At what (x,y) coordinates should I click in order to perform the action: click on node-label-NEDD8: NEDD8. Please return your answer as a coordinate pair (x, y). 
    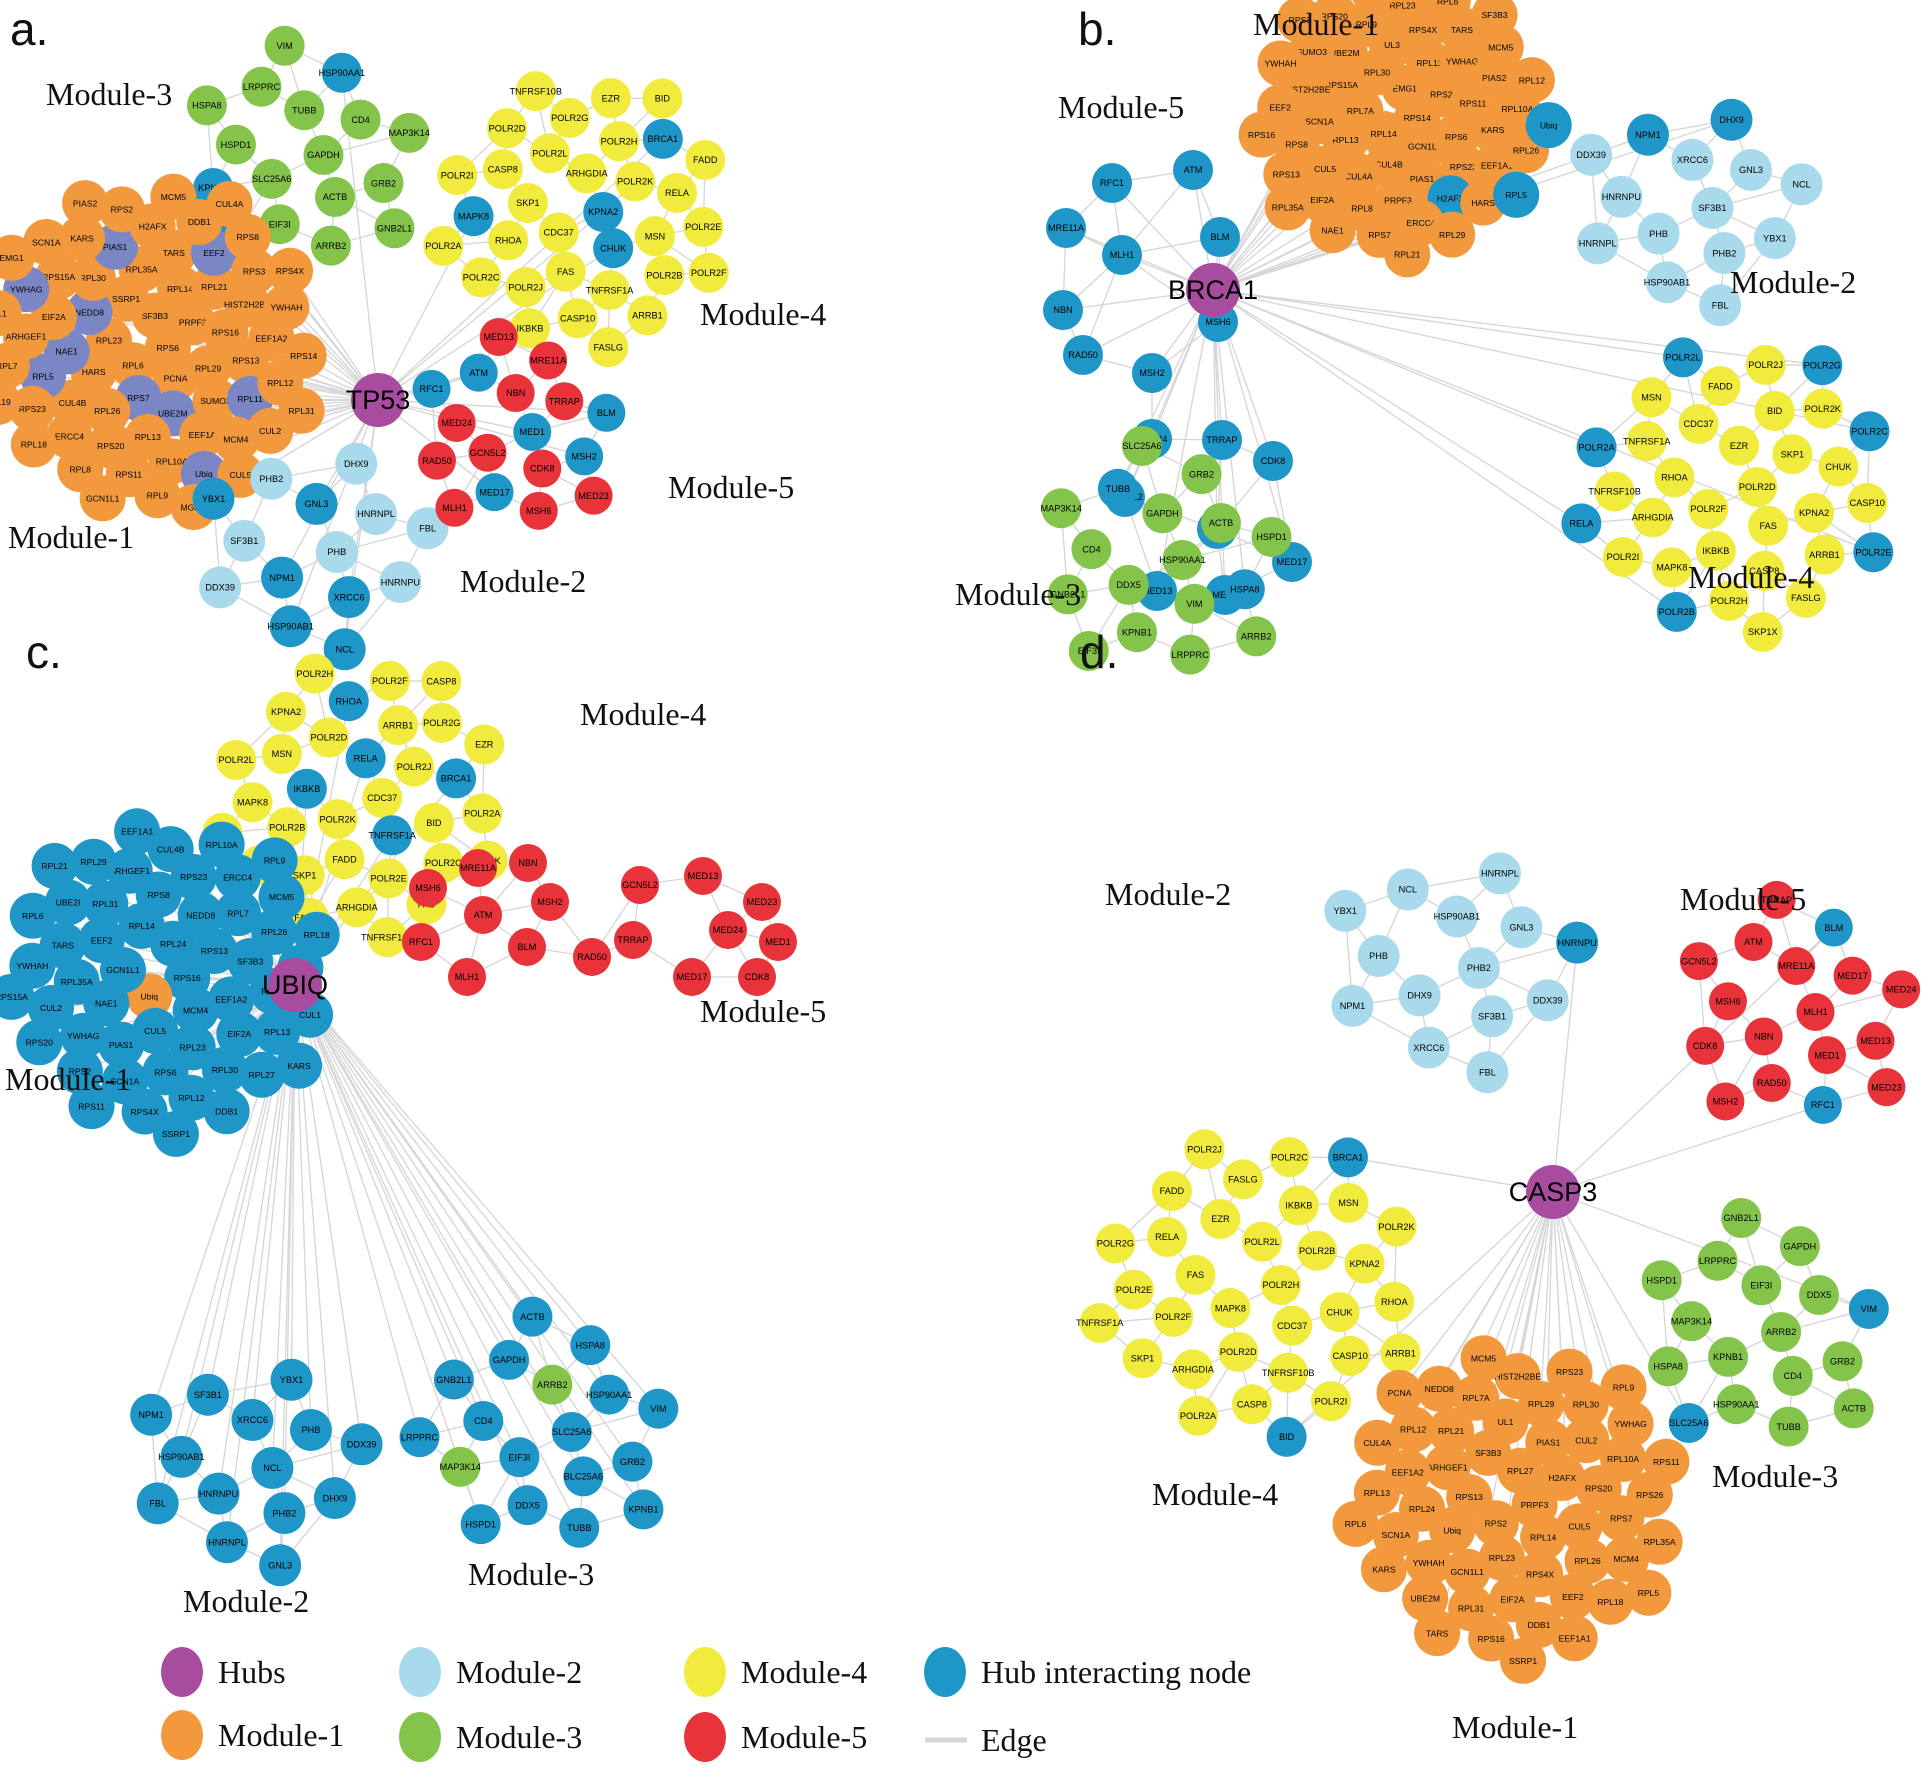
    Looking at the image, I should click on (200, 915).